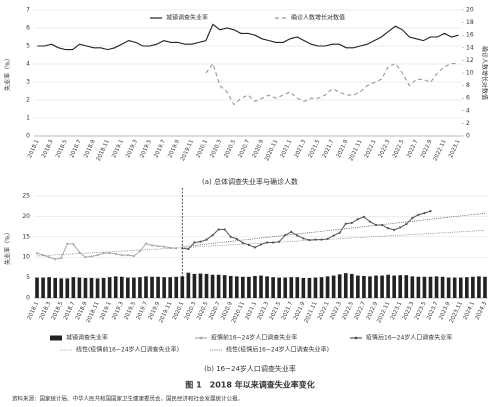  I want to click on y2-tick-label: 6, so click(468, 98).